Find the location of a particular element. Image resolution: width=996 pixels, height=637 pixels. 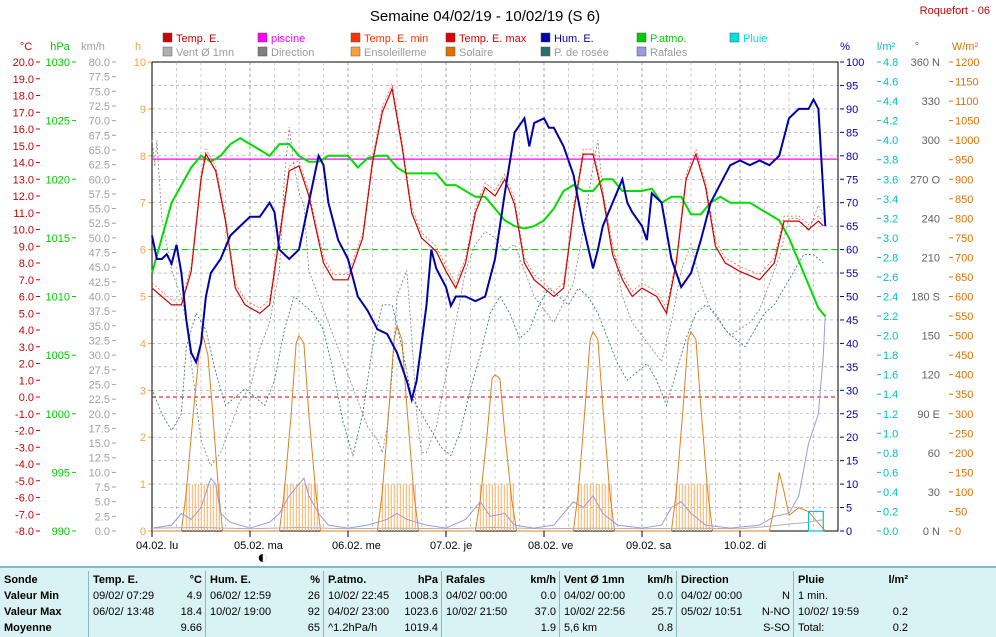

axis-tick-label: 600 is located at coordinates (964, 298).